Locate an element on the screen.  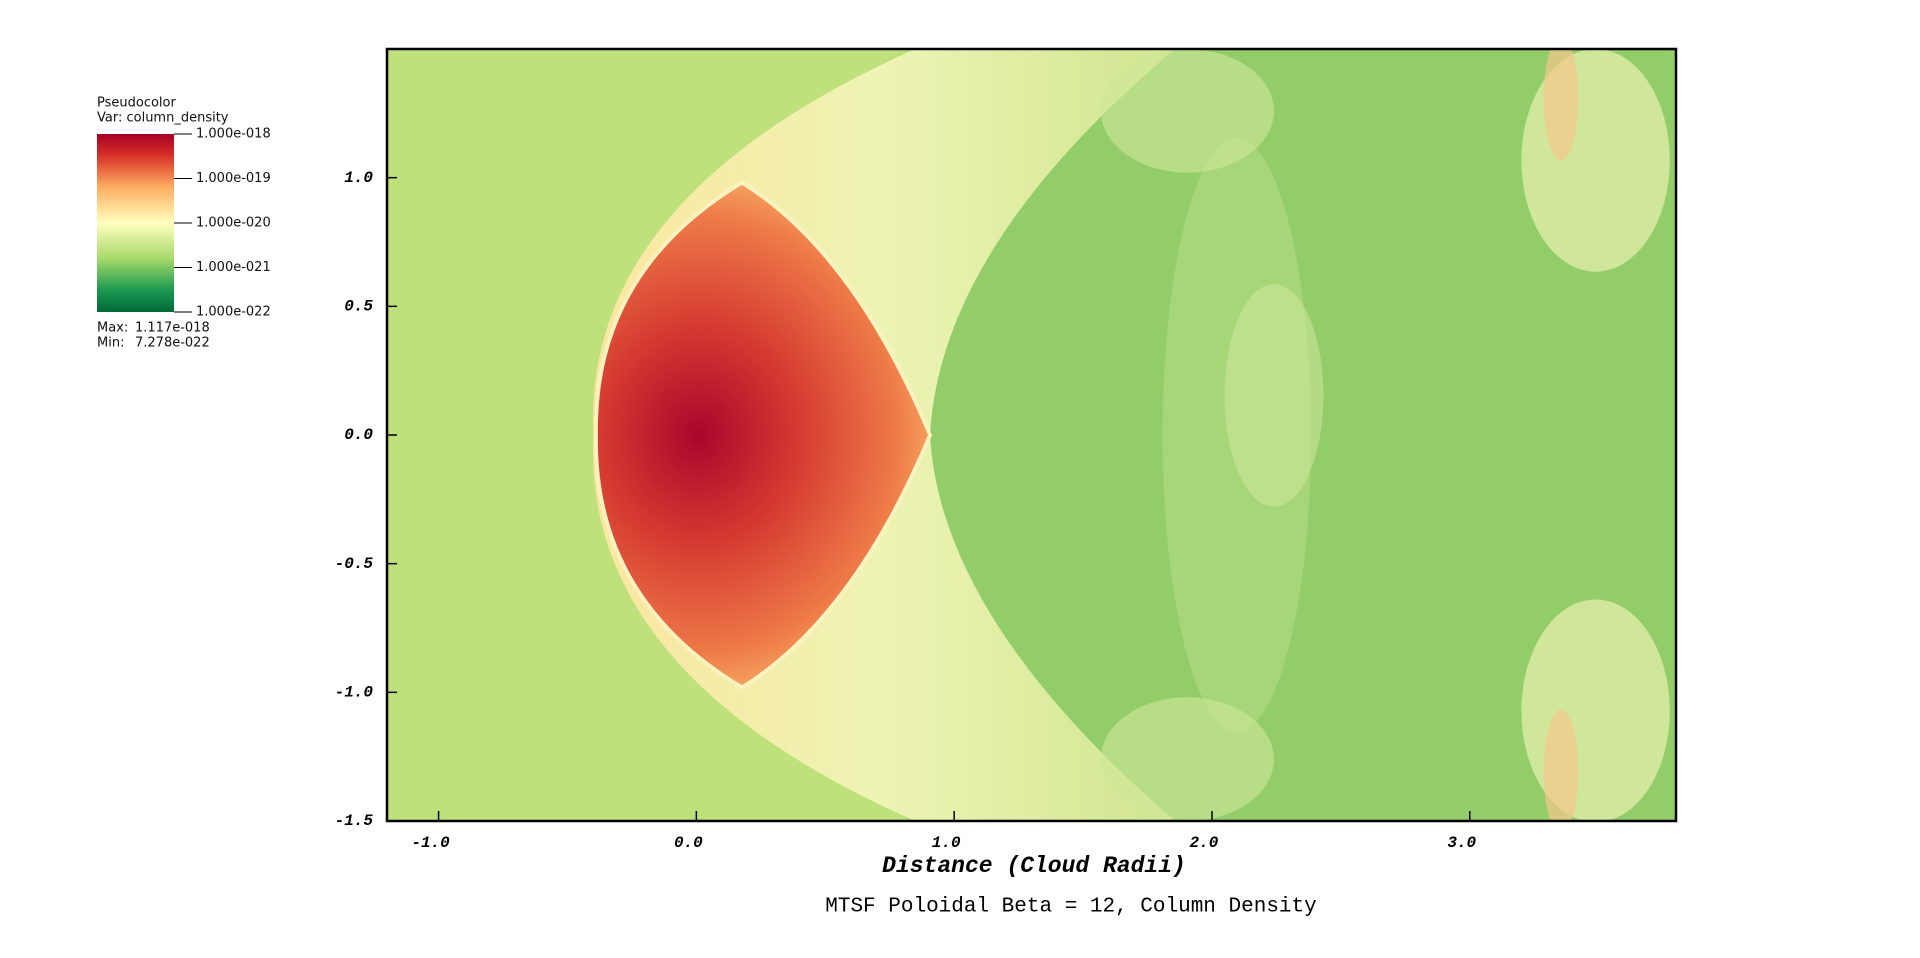
x-tick-label: 1.0 is located at coordinates (946, 843).